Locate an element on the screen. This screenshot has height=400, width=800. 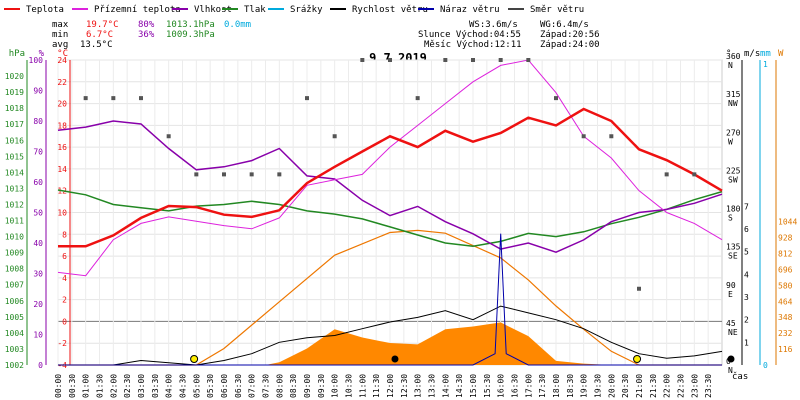
hpa-axis-tick: 1004 is located at coordinates (14, 333).